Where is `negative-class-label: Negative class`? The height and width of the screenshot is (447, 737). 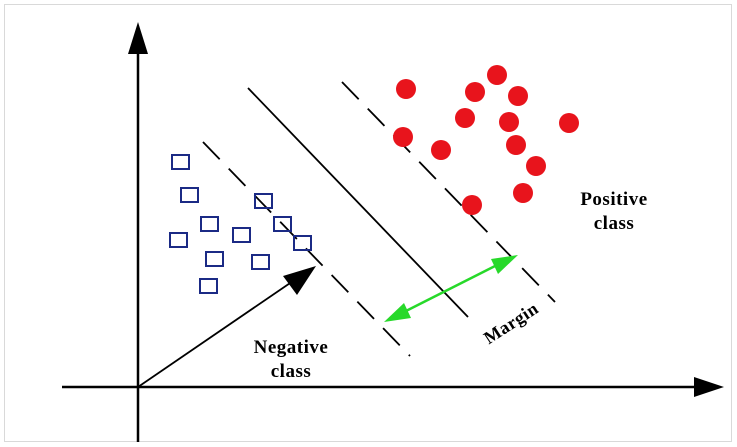 negative-class-label: Negative class is located at coordinates (291, 360).